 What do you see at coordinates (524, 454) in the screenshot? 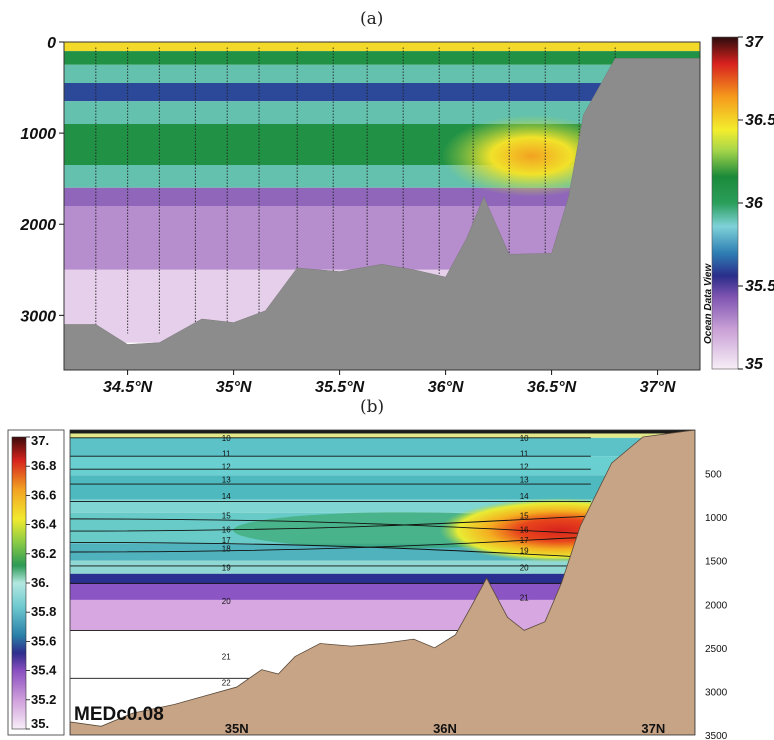
I see `isopycnal-label-right-1: 11` at bounding box center [524, 454].